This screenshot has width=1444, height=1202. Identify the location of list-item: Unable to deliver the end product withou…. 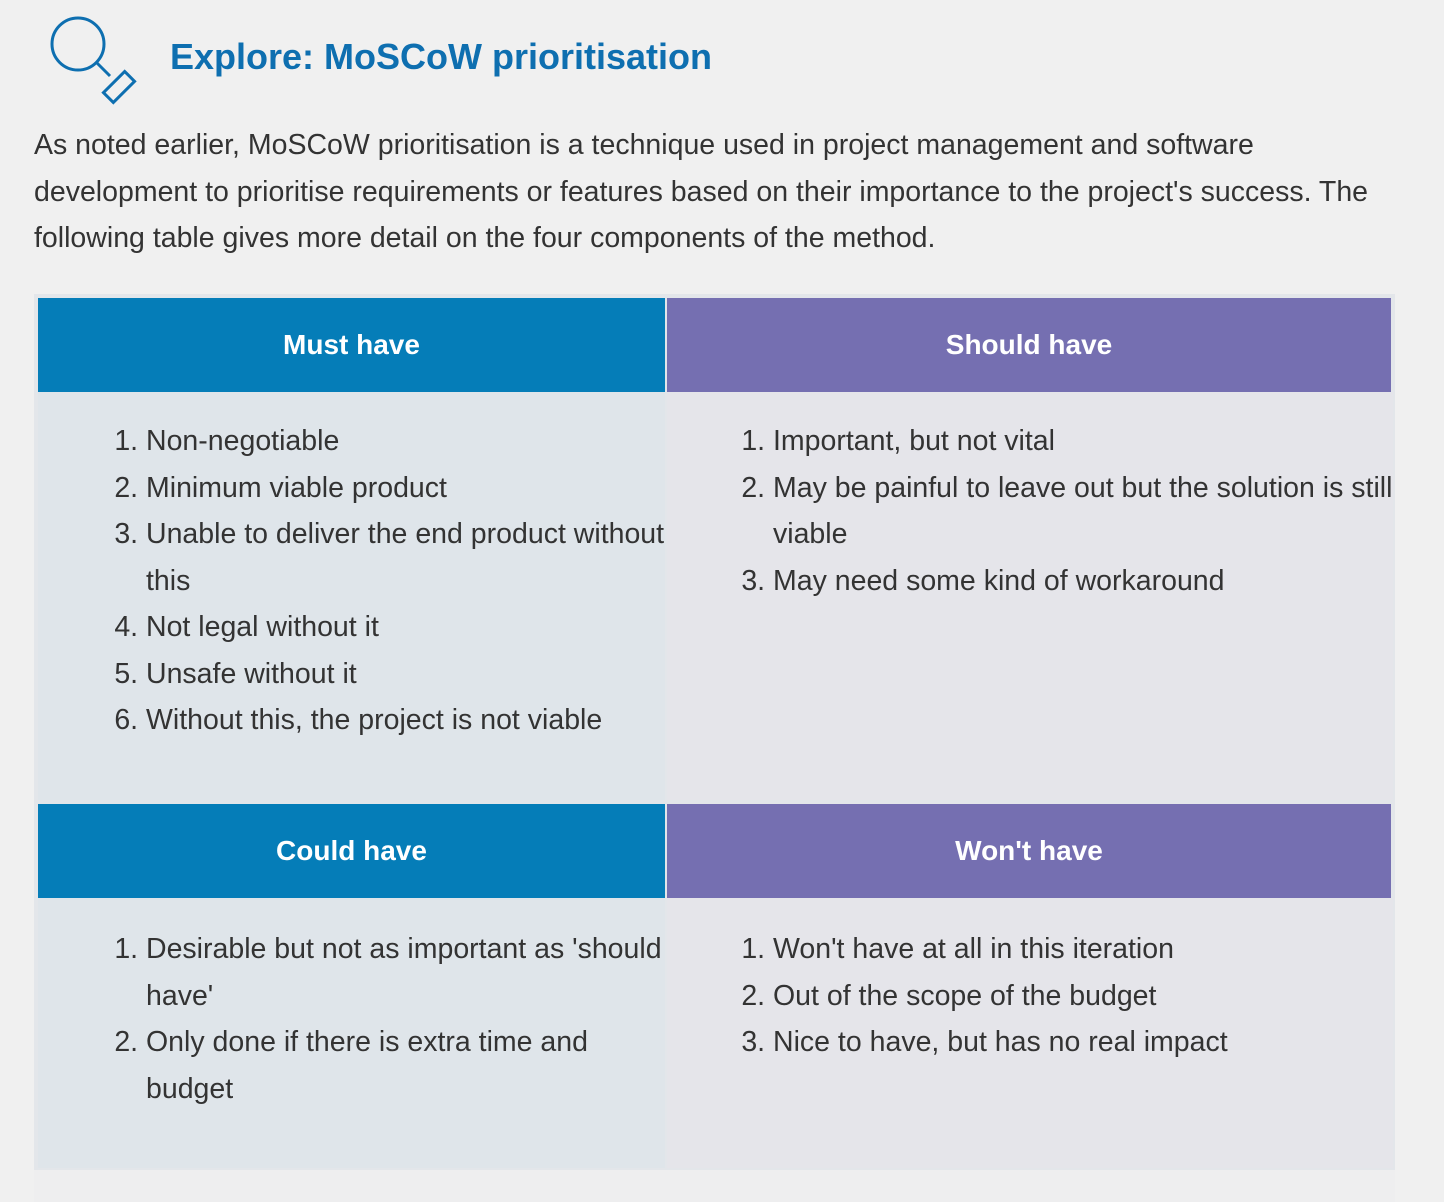
(405, 557).